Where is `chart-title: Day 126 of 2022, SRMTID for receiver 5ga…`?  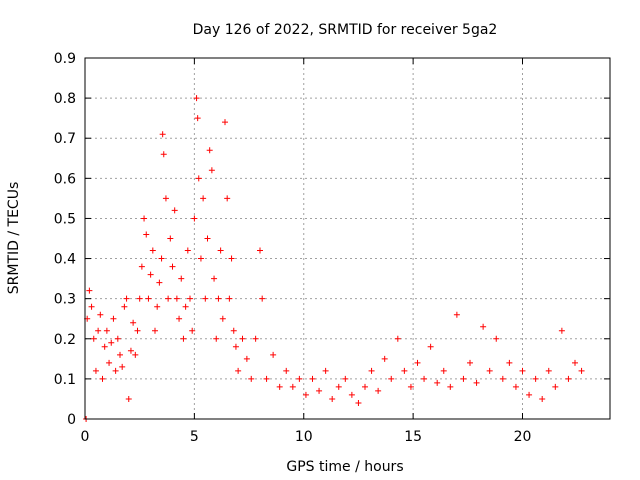 chart-title: Day 126 of 2022, SRMTID for receiver 5ga… is located at coordinates (345, 30).